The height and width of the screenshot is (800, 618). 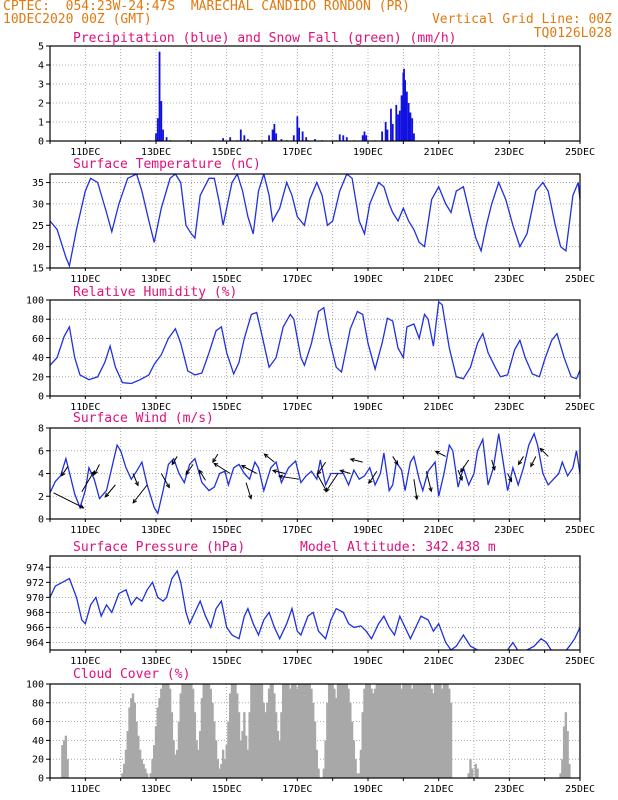 What do you see at coordinates (315, 221) in the screenshot?
I see `temp-series-line` at bounding box center [315, 221].